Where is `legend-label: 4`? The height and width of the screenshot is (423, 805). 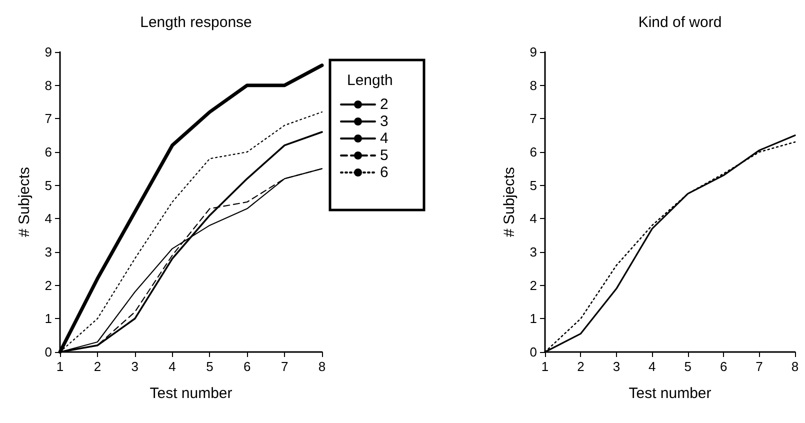 legend-label: 4 is located at coordinates (384, 138).